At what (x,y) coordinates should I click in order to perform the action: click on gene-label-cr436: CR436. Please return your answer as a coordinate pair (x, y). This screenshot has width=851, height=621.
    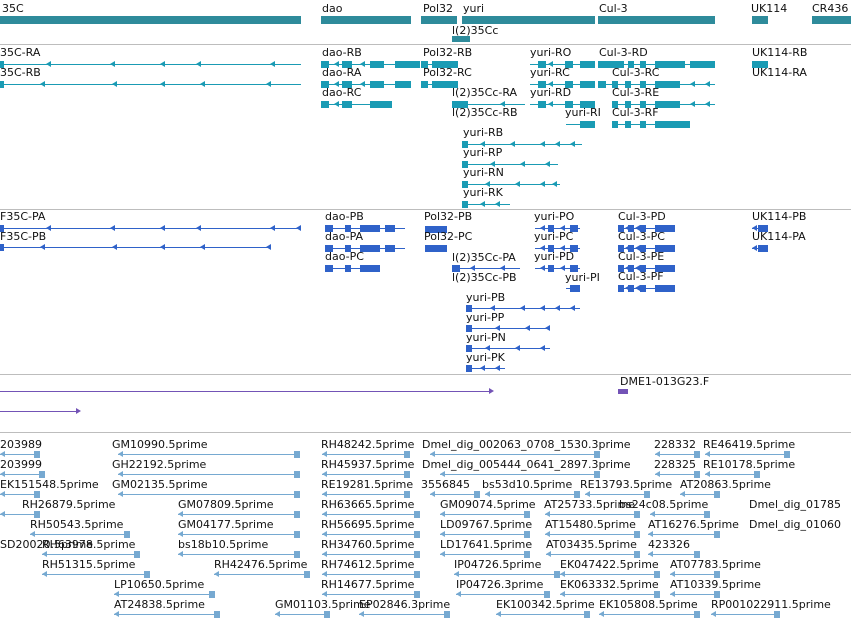
    Looking at the image, I should click on (830, 8).